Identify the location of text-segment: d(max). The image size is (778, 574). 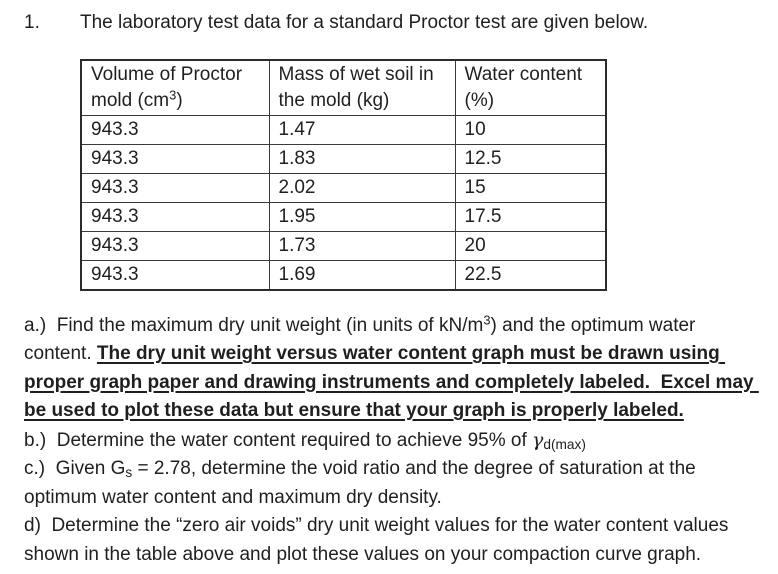
(564, 444).